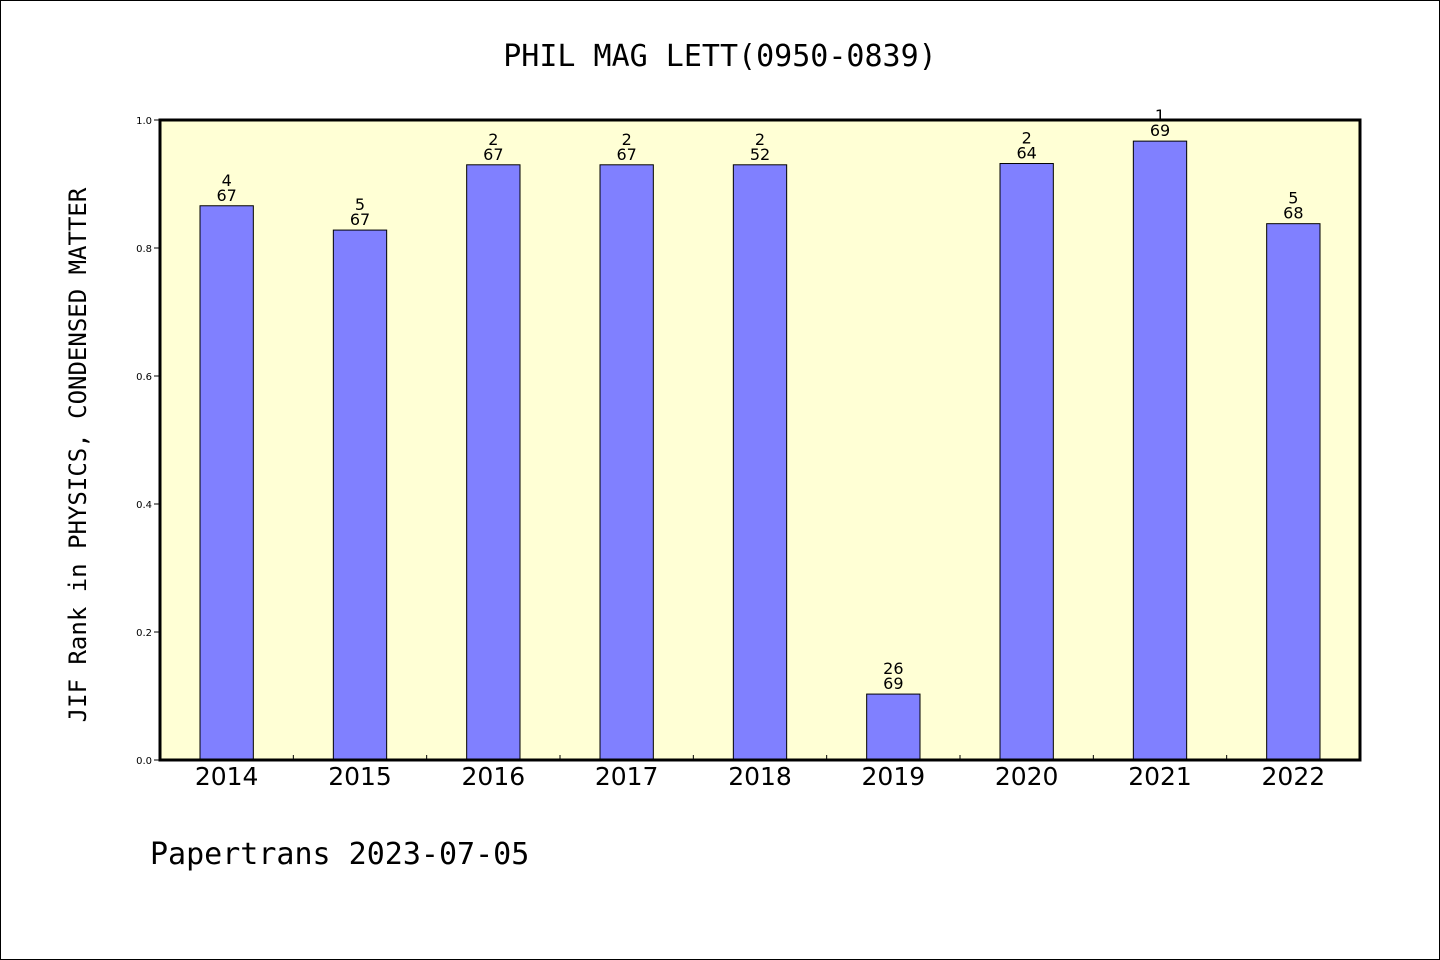 This screenshot has height=960, width=1440. Describe the element at coordinates (719, 56) in the screenshot. I see `chart-title: PHIL MAG LETT(0950-0839)` at that location.